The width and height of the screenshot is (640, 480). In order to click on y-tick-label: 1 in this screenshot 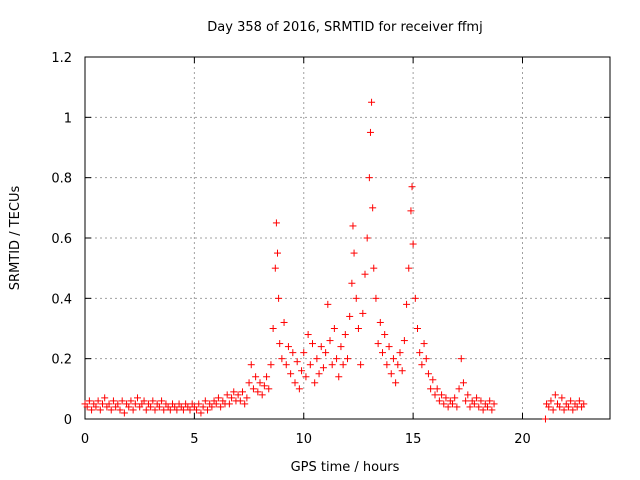, I will do `click(68, 118)`.